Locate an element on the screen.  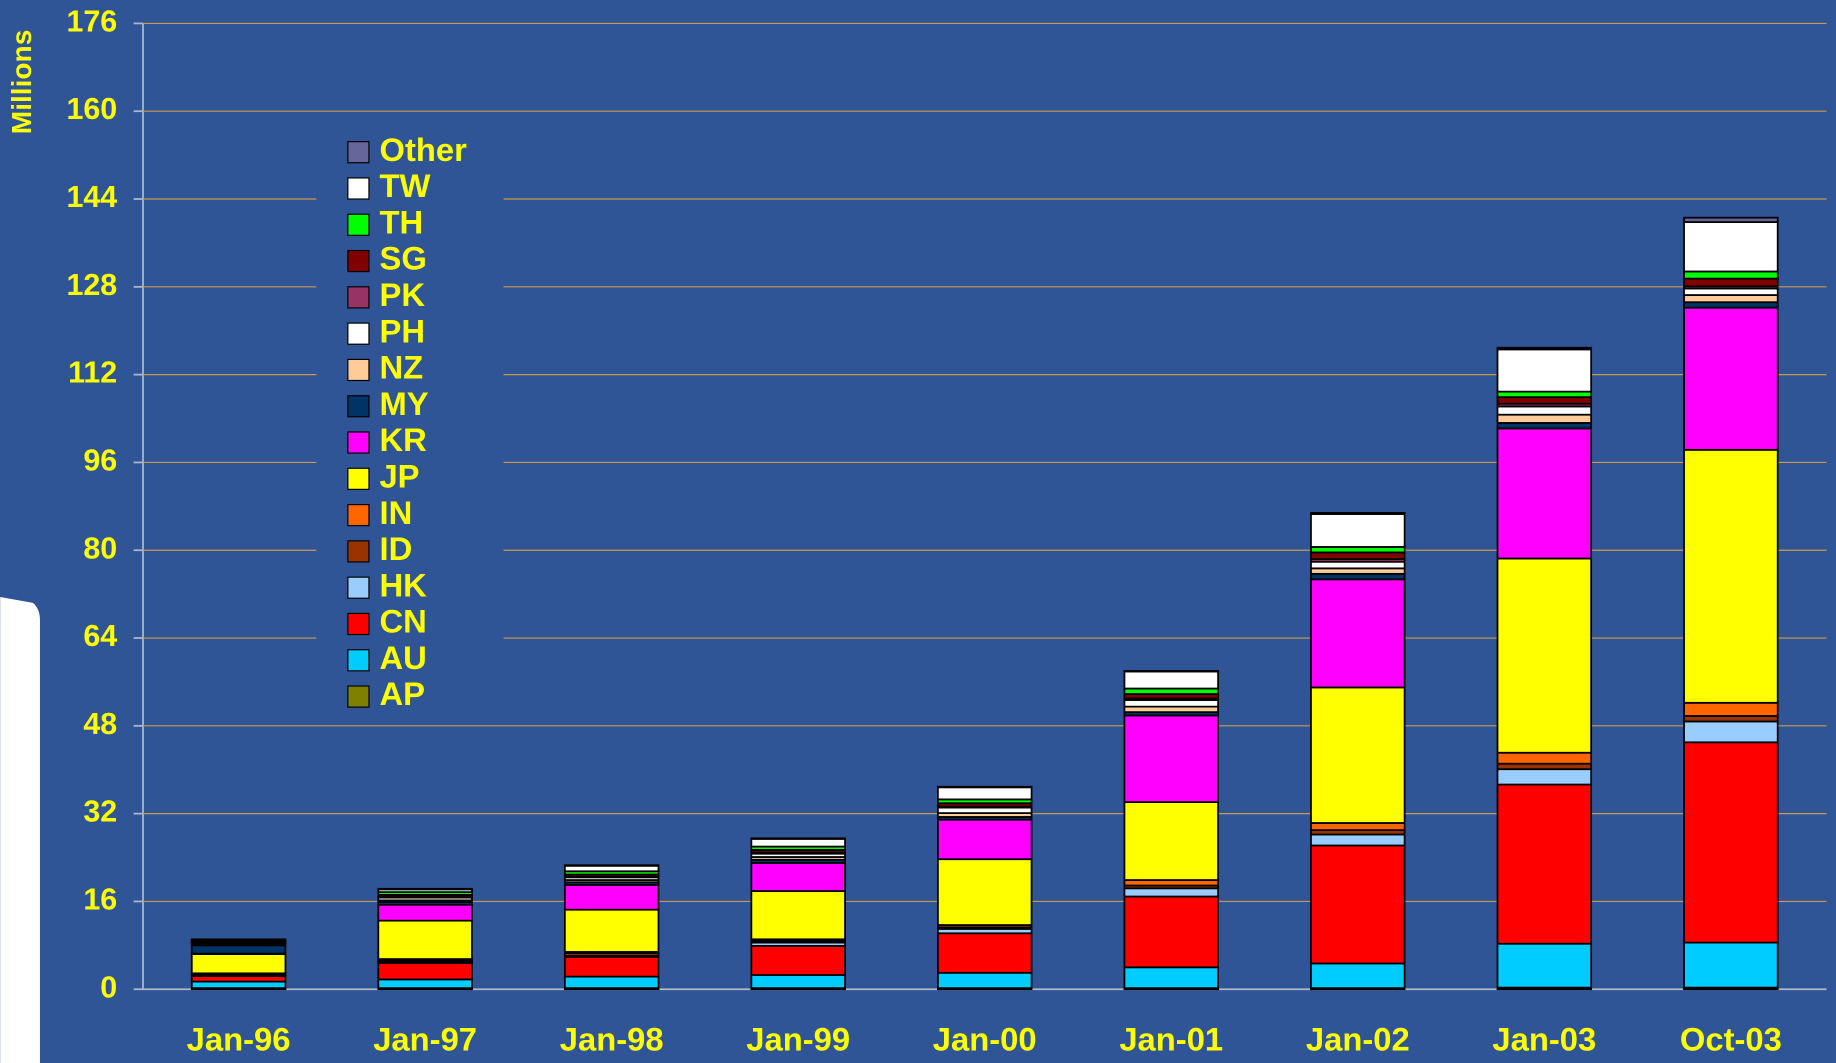
legend-label: JP is located at coordinates (399, 475).